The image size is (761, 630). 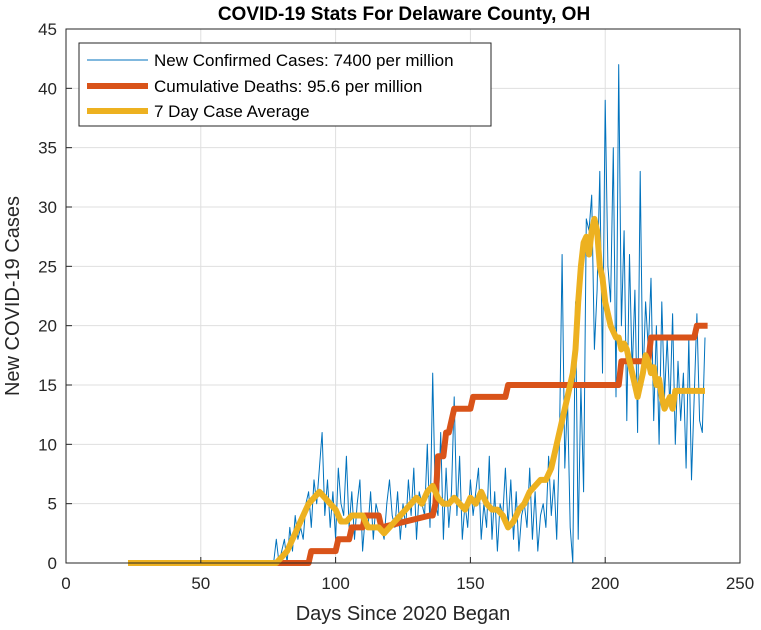 I want to click on x-tick-label: 200, so click(x=605, y=583).